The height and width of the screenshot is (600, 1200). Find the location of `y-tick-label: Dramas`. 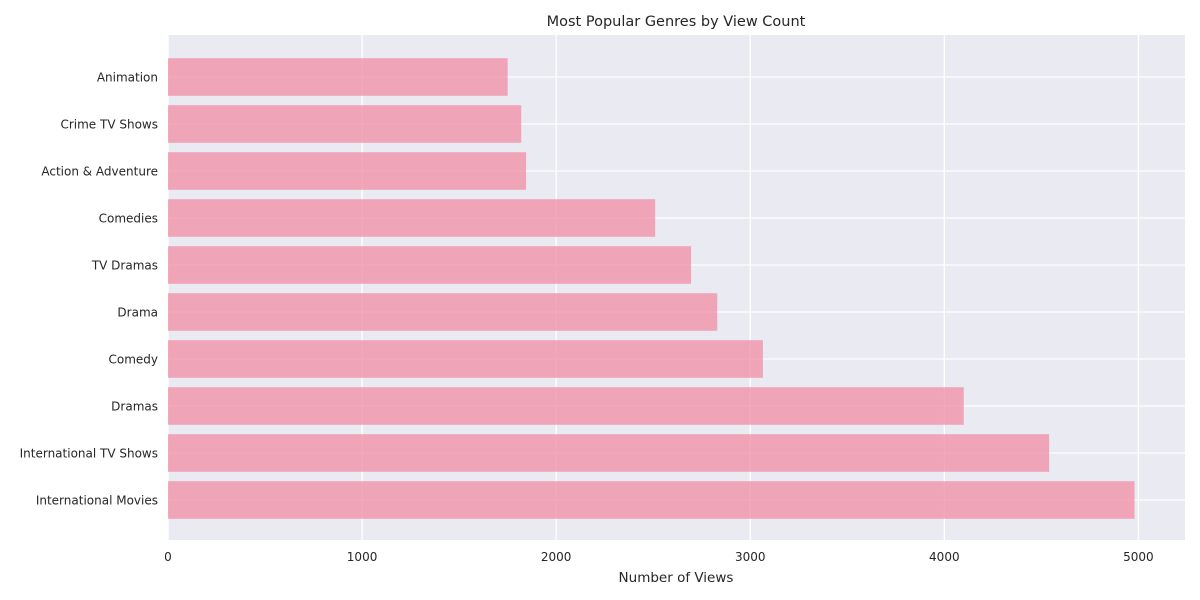

y-tick-label: Dramas is located at coordinates (134, 407).